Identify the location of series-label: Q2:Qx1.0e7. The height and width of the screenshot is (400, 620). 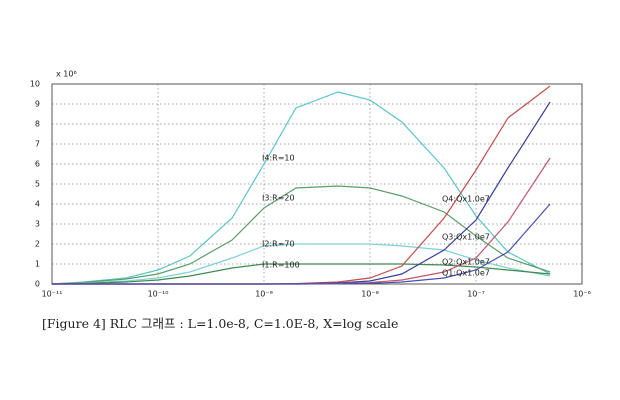
(466, 262).